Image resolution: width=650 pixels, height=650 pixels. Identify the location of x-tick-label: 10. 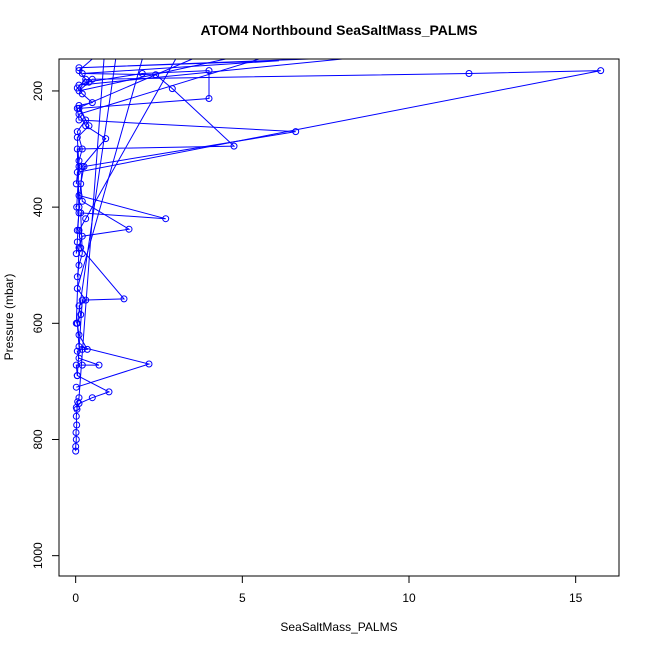
(409, 598).